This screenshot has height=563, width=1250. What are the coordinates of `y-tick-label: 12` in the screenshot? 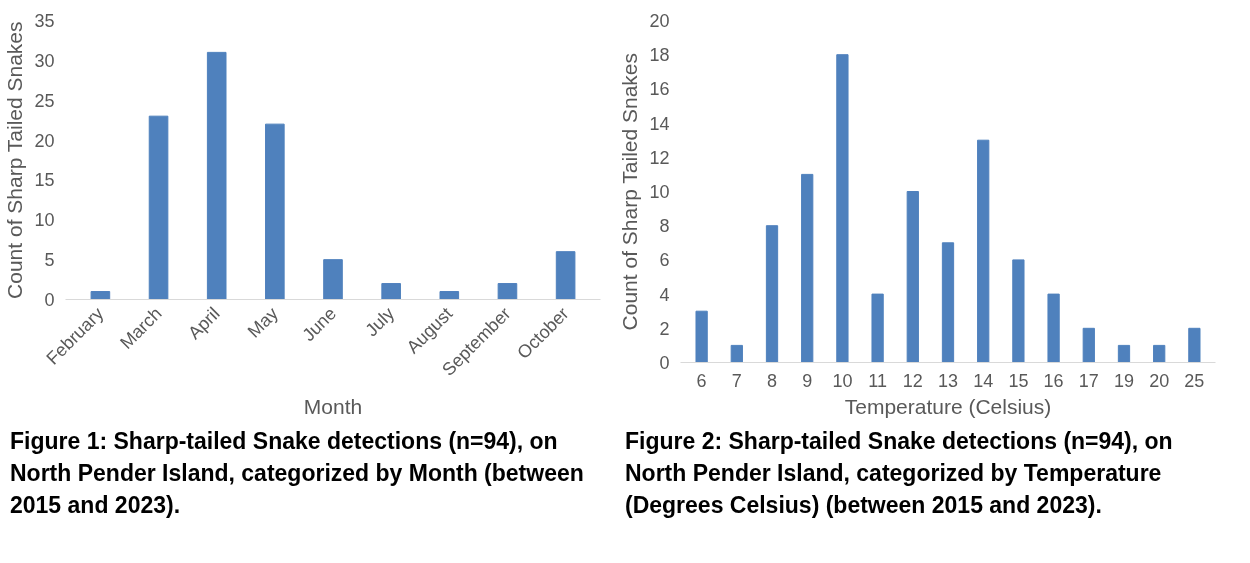 It's located at (659, 157).